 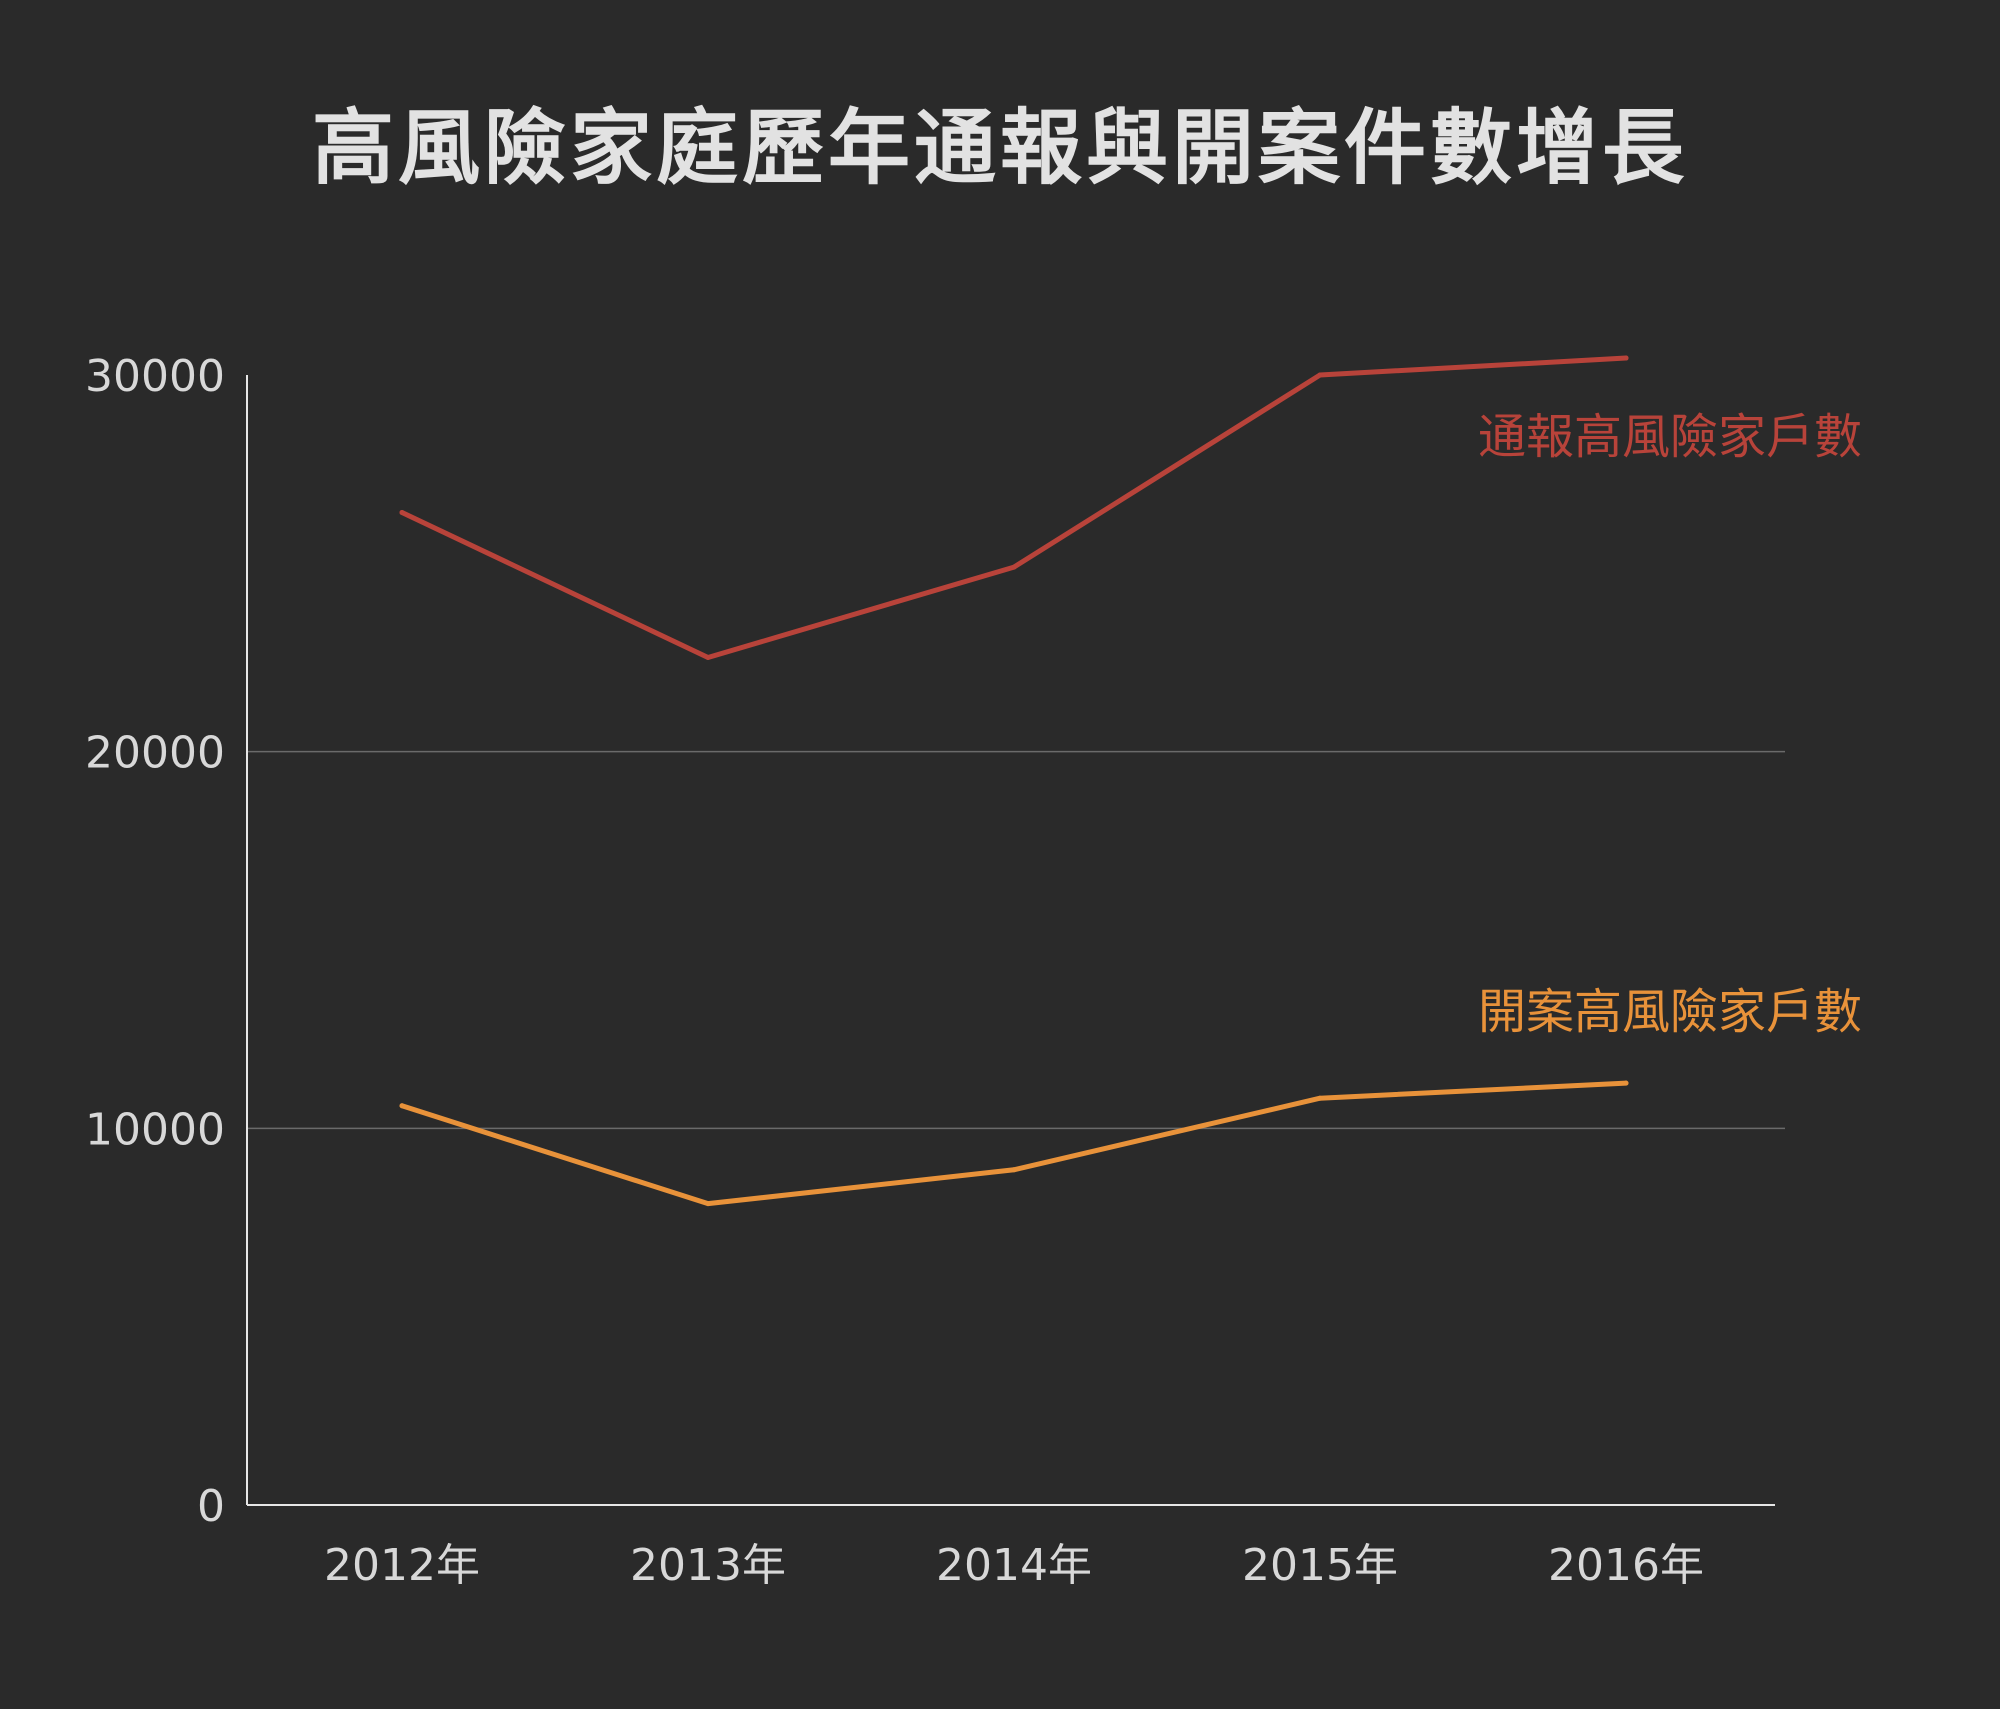 What do you see at coordinates (708, 1565) in the screenshot?
I see `x-tick-label: 2013年` at bounding box center [708, 1565].